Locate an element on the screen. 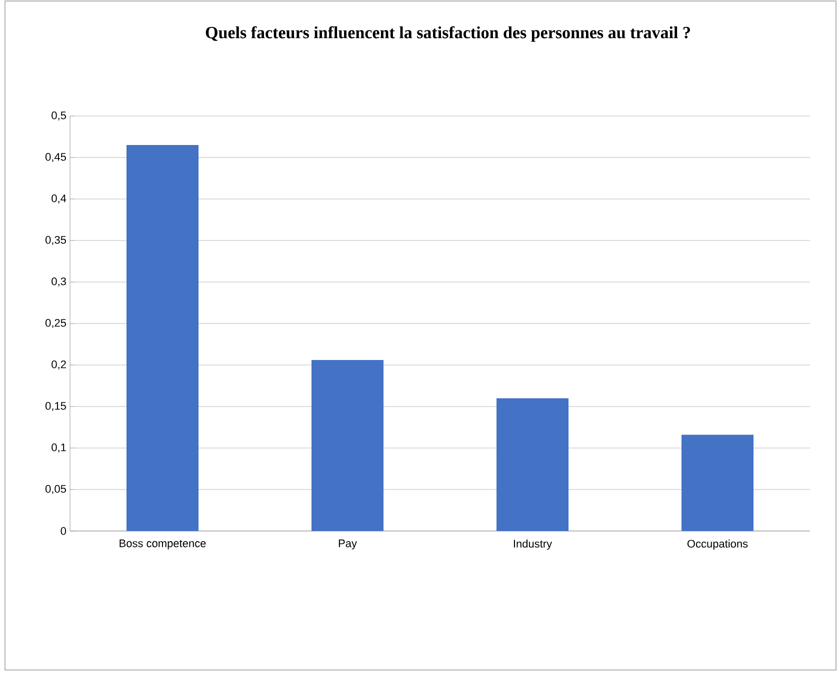 Image resolution: width=837 pixels, height=675 pixels. y-tick-label: 0,3 is located at coordinates (59, 282).